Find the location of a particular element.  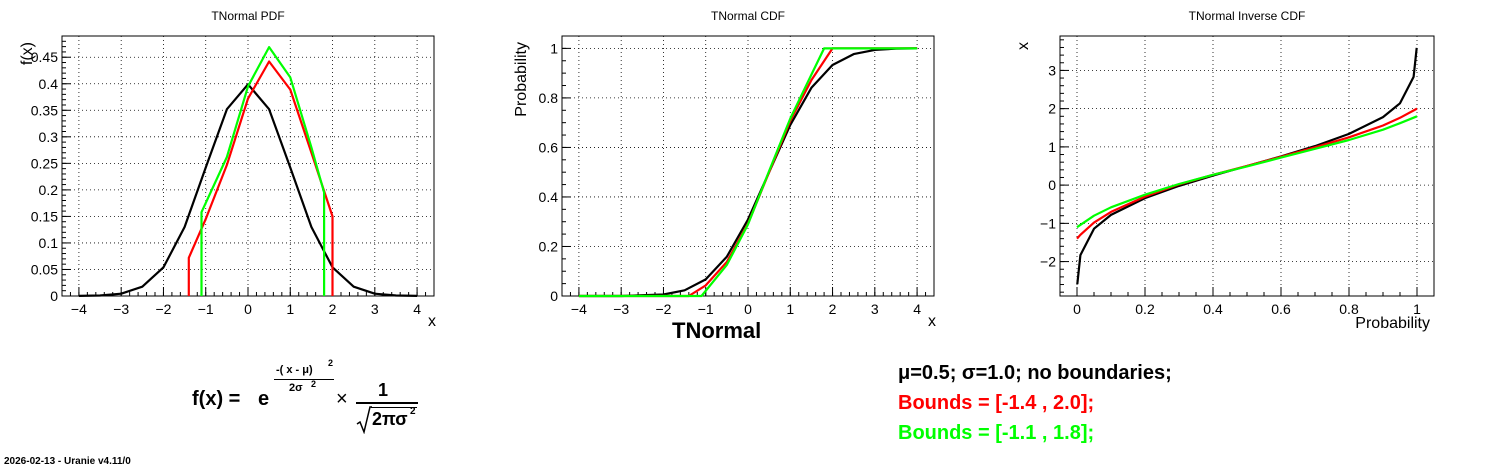

legend-line-bounds-green: Bounds = [-1.1 , 1.8]; is located at coordinates (996, 433).